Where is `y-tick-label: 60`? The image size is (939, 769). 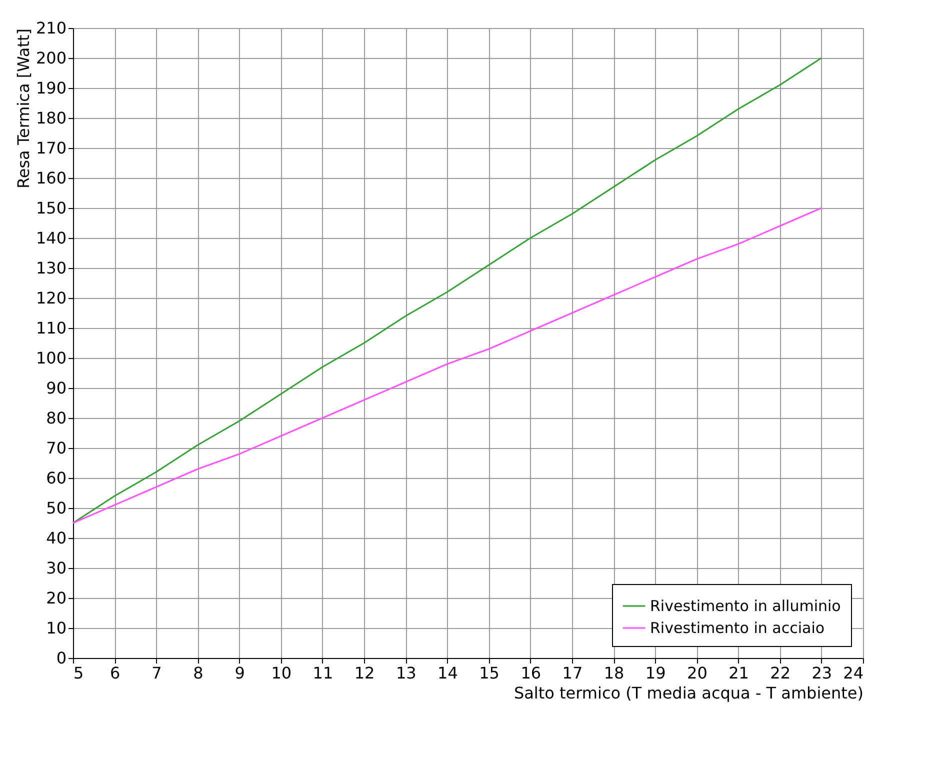 y-tick-label: 60 is located at coordinates (56, 478).